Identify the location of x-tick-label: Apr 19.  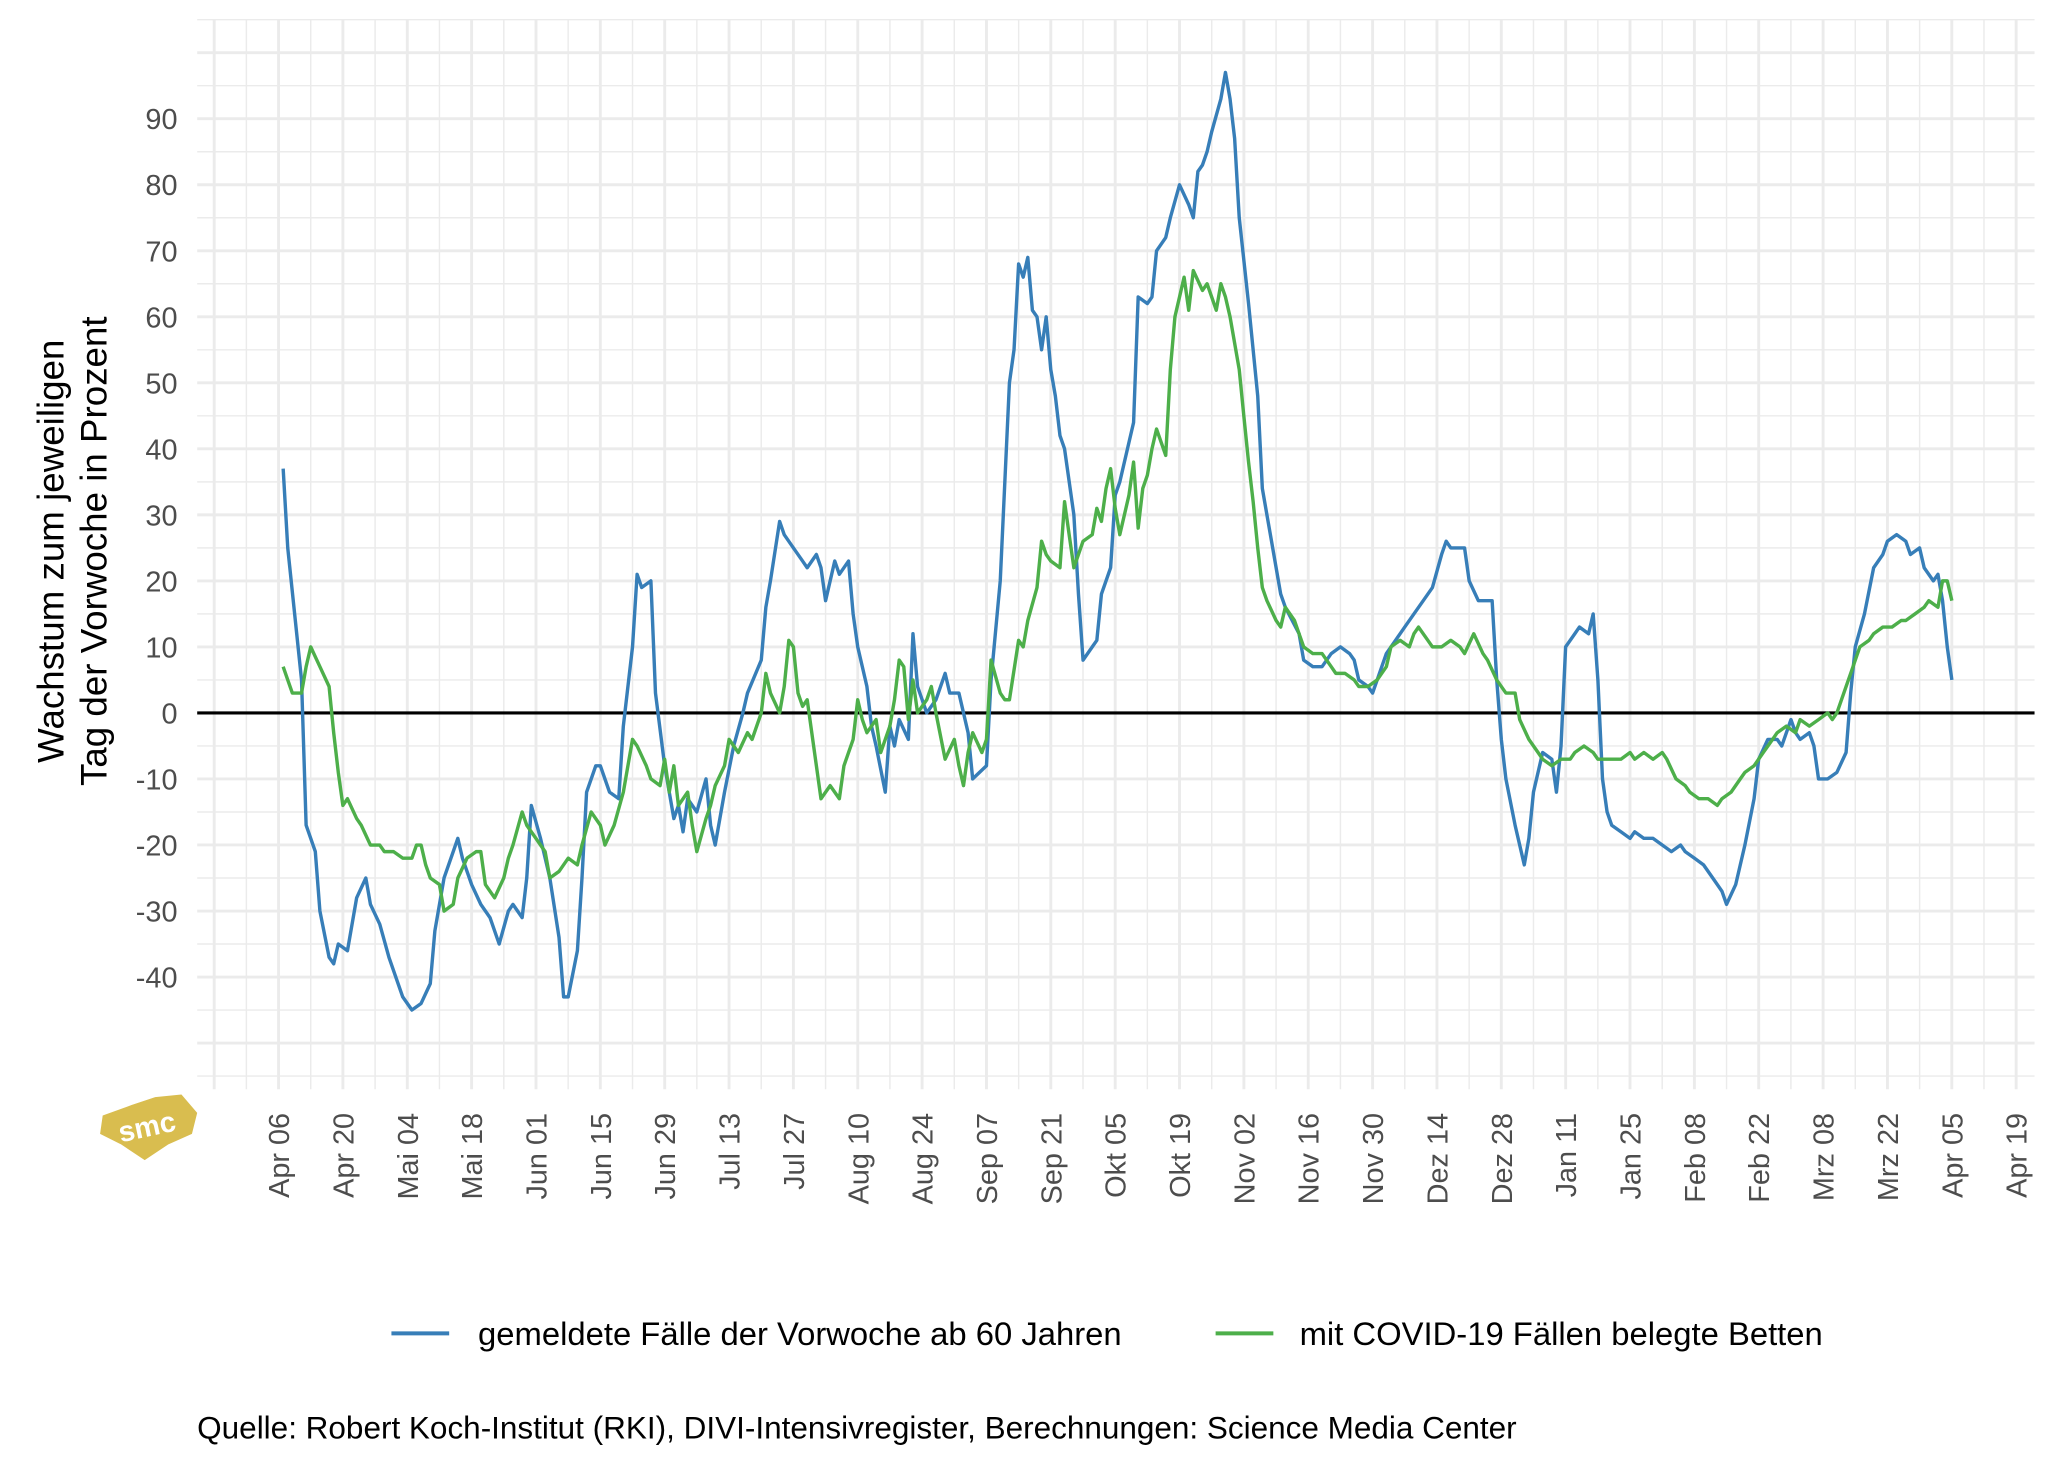
(2018, 1155).